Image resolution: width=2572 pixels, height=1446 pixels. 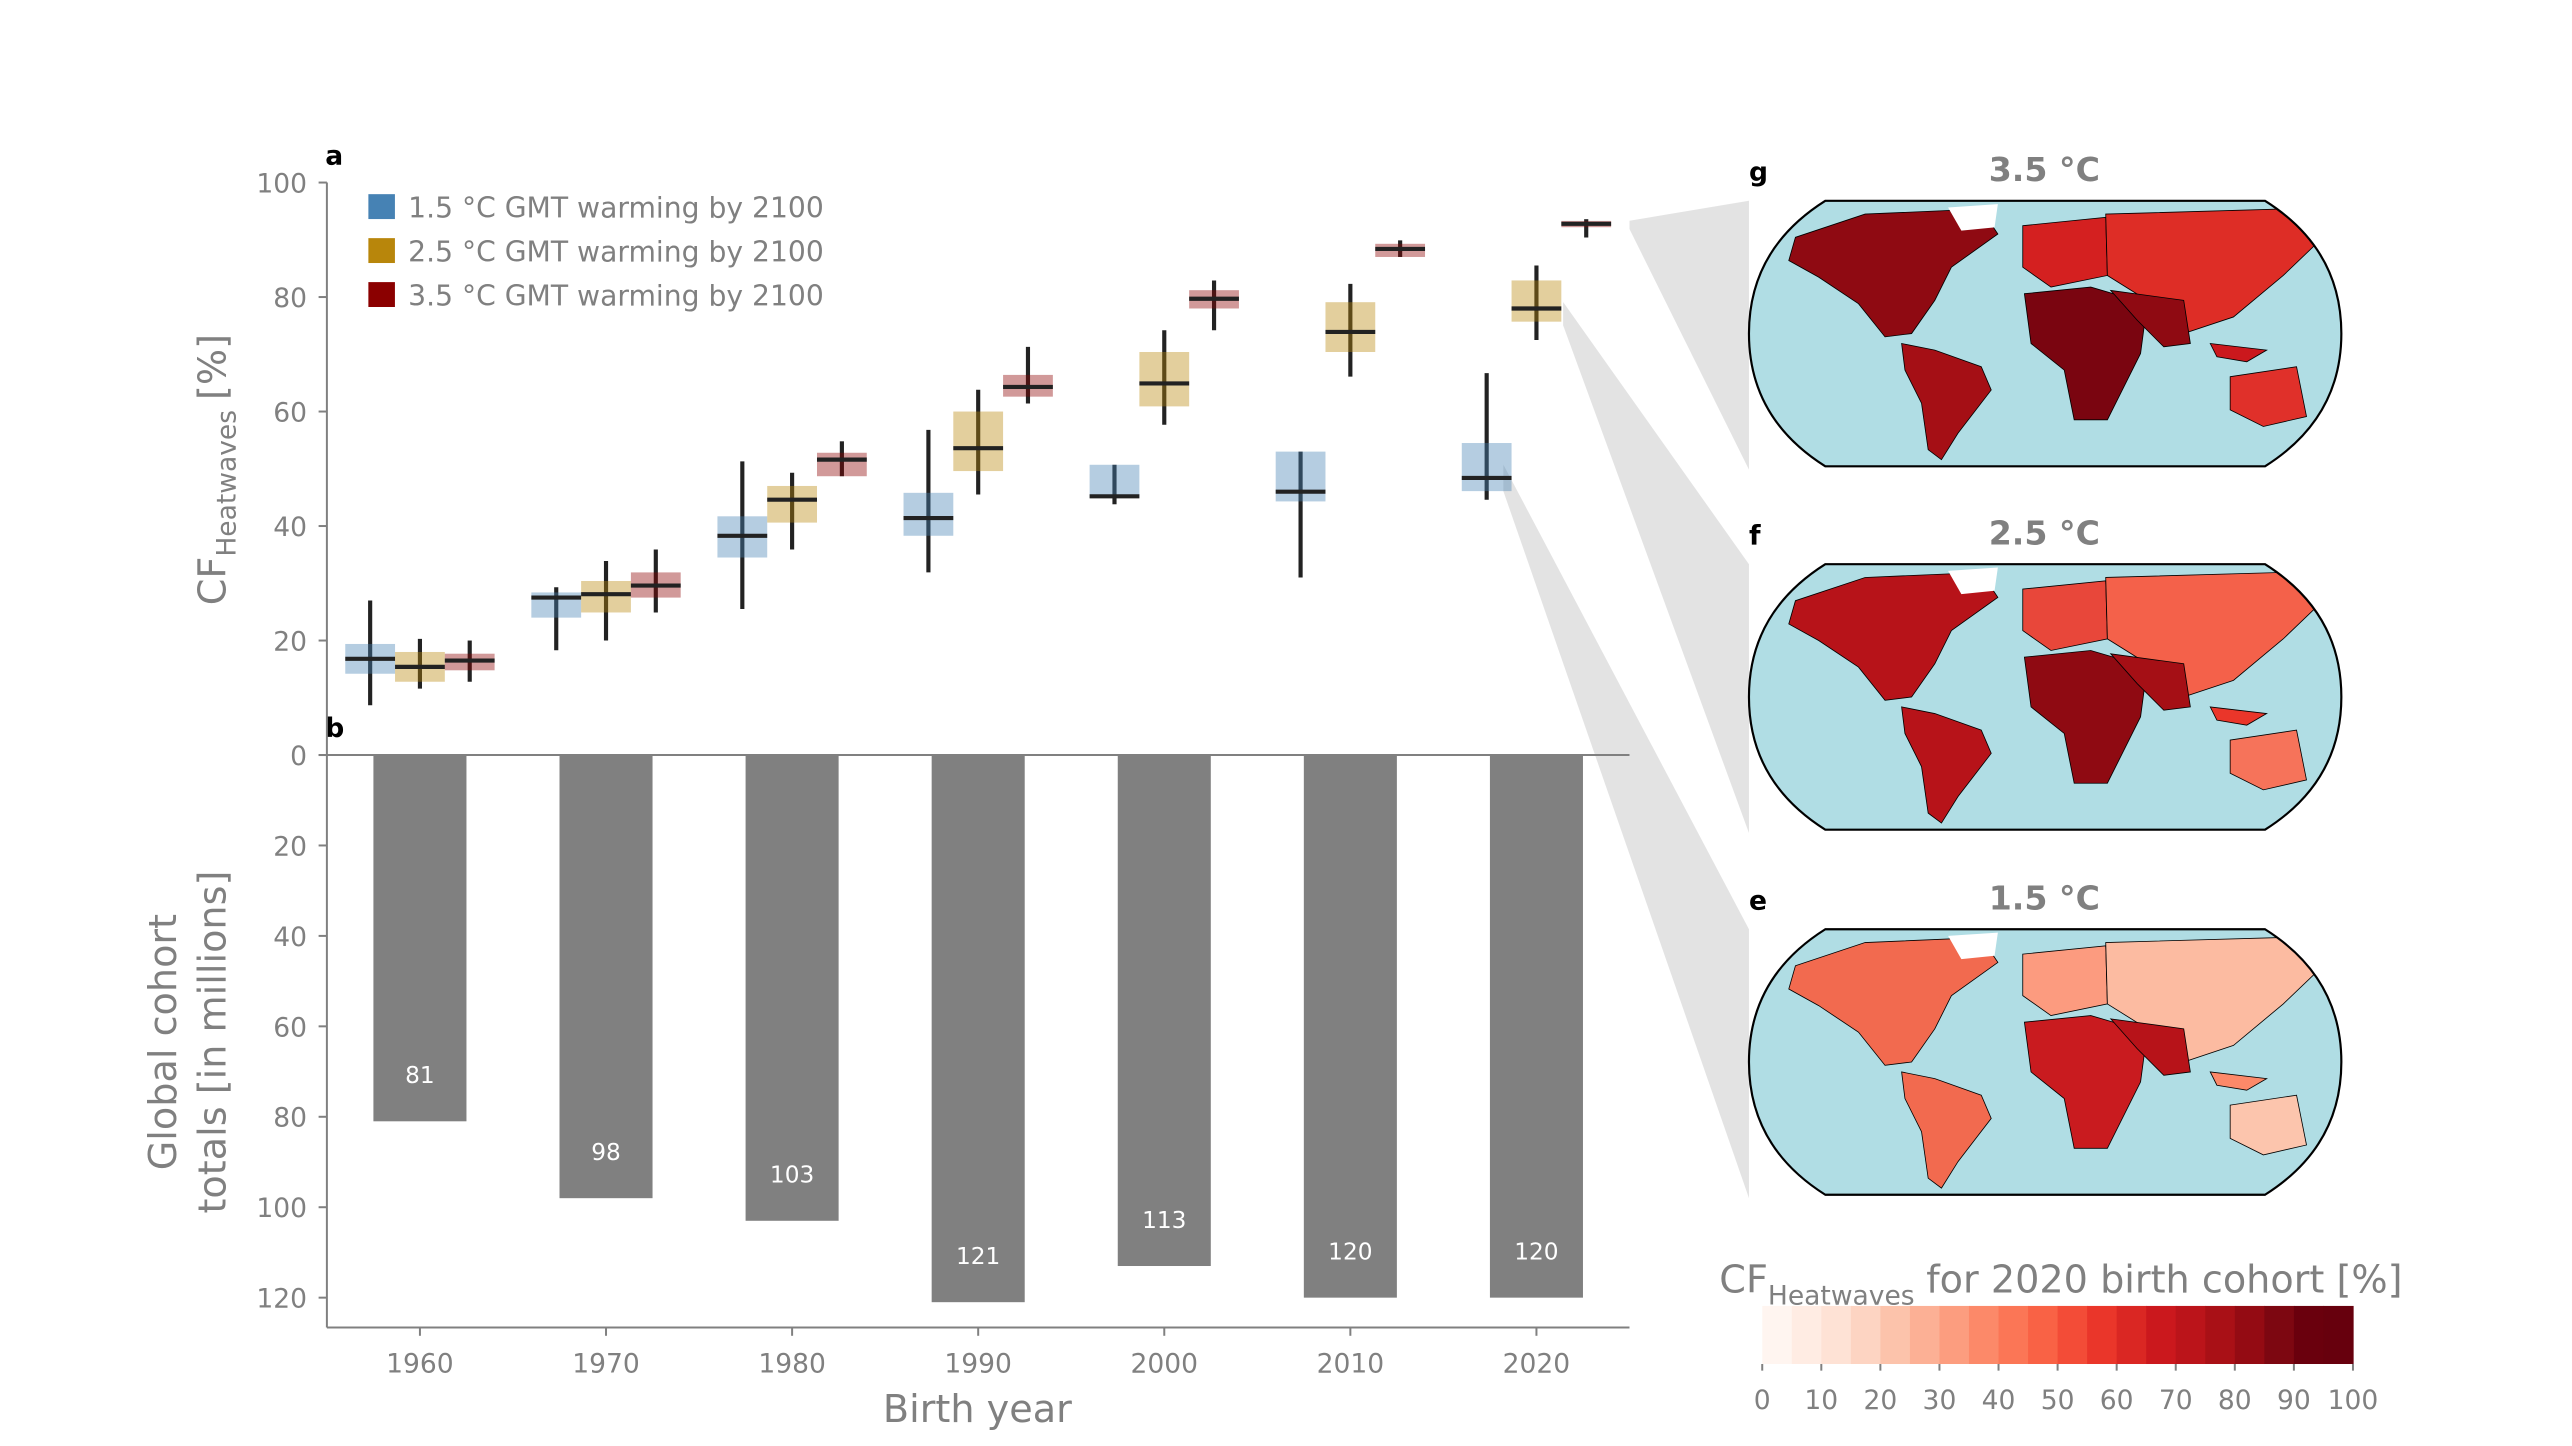 I want to click on y-tick-label: 0, so click(x=298, y=756).